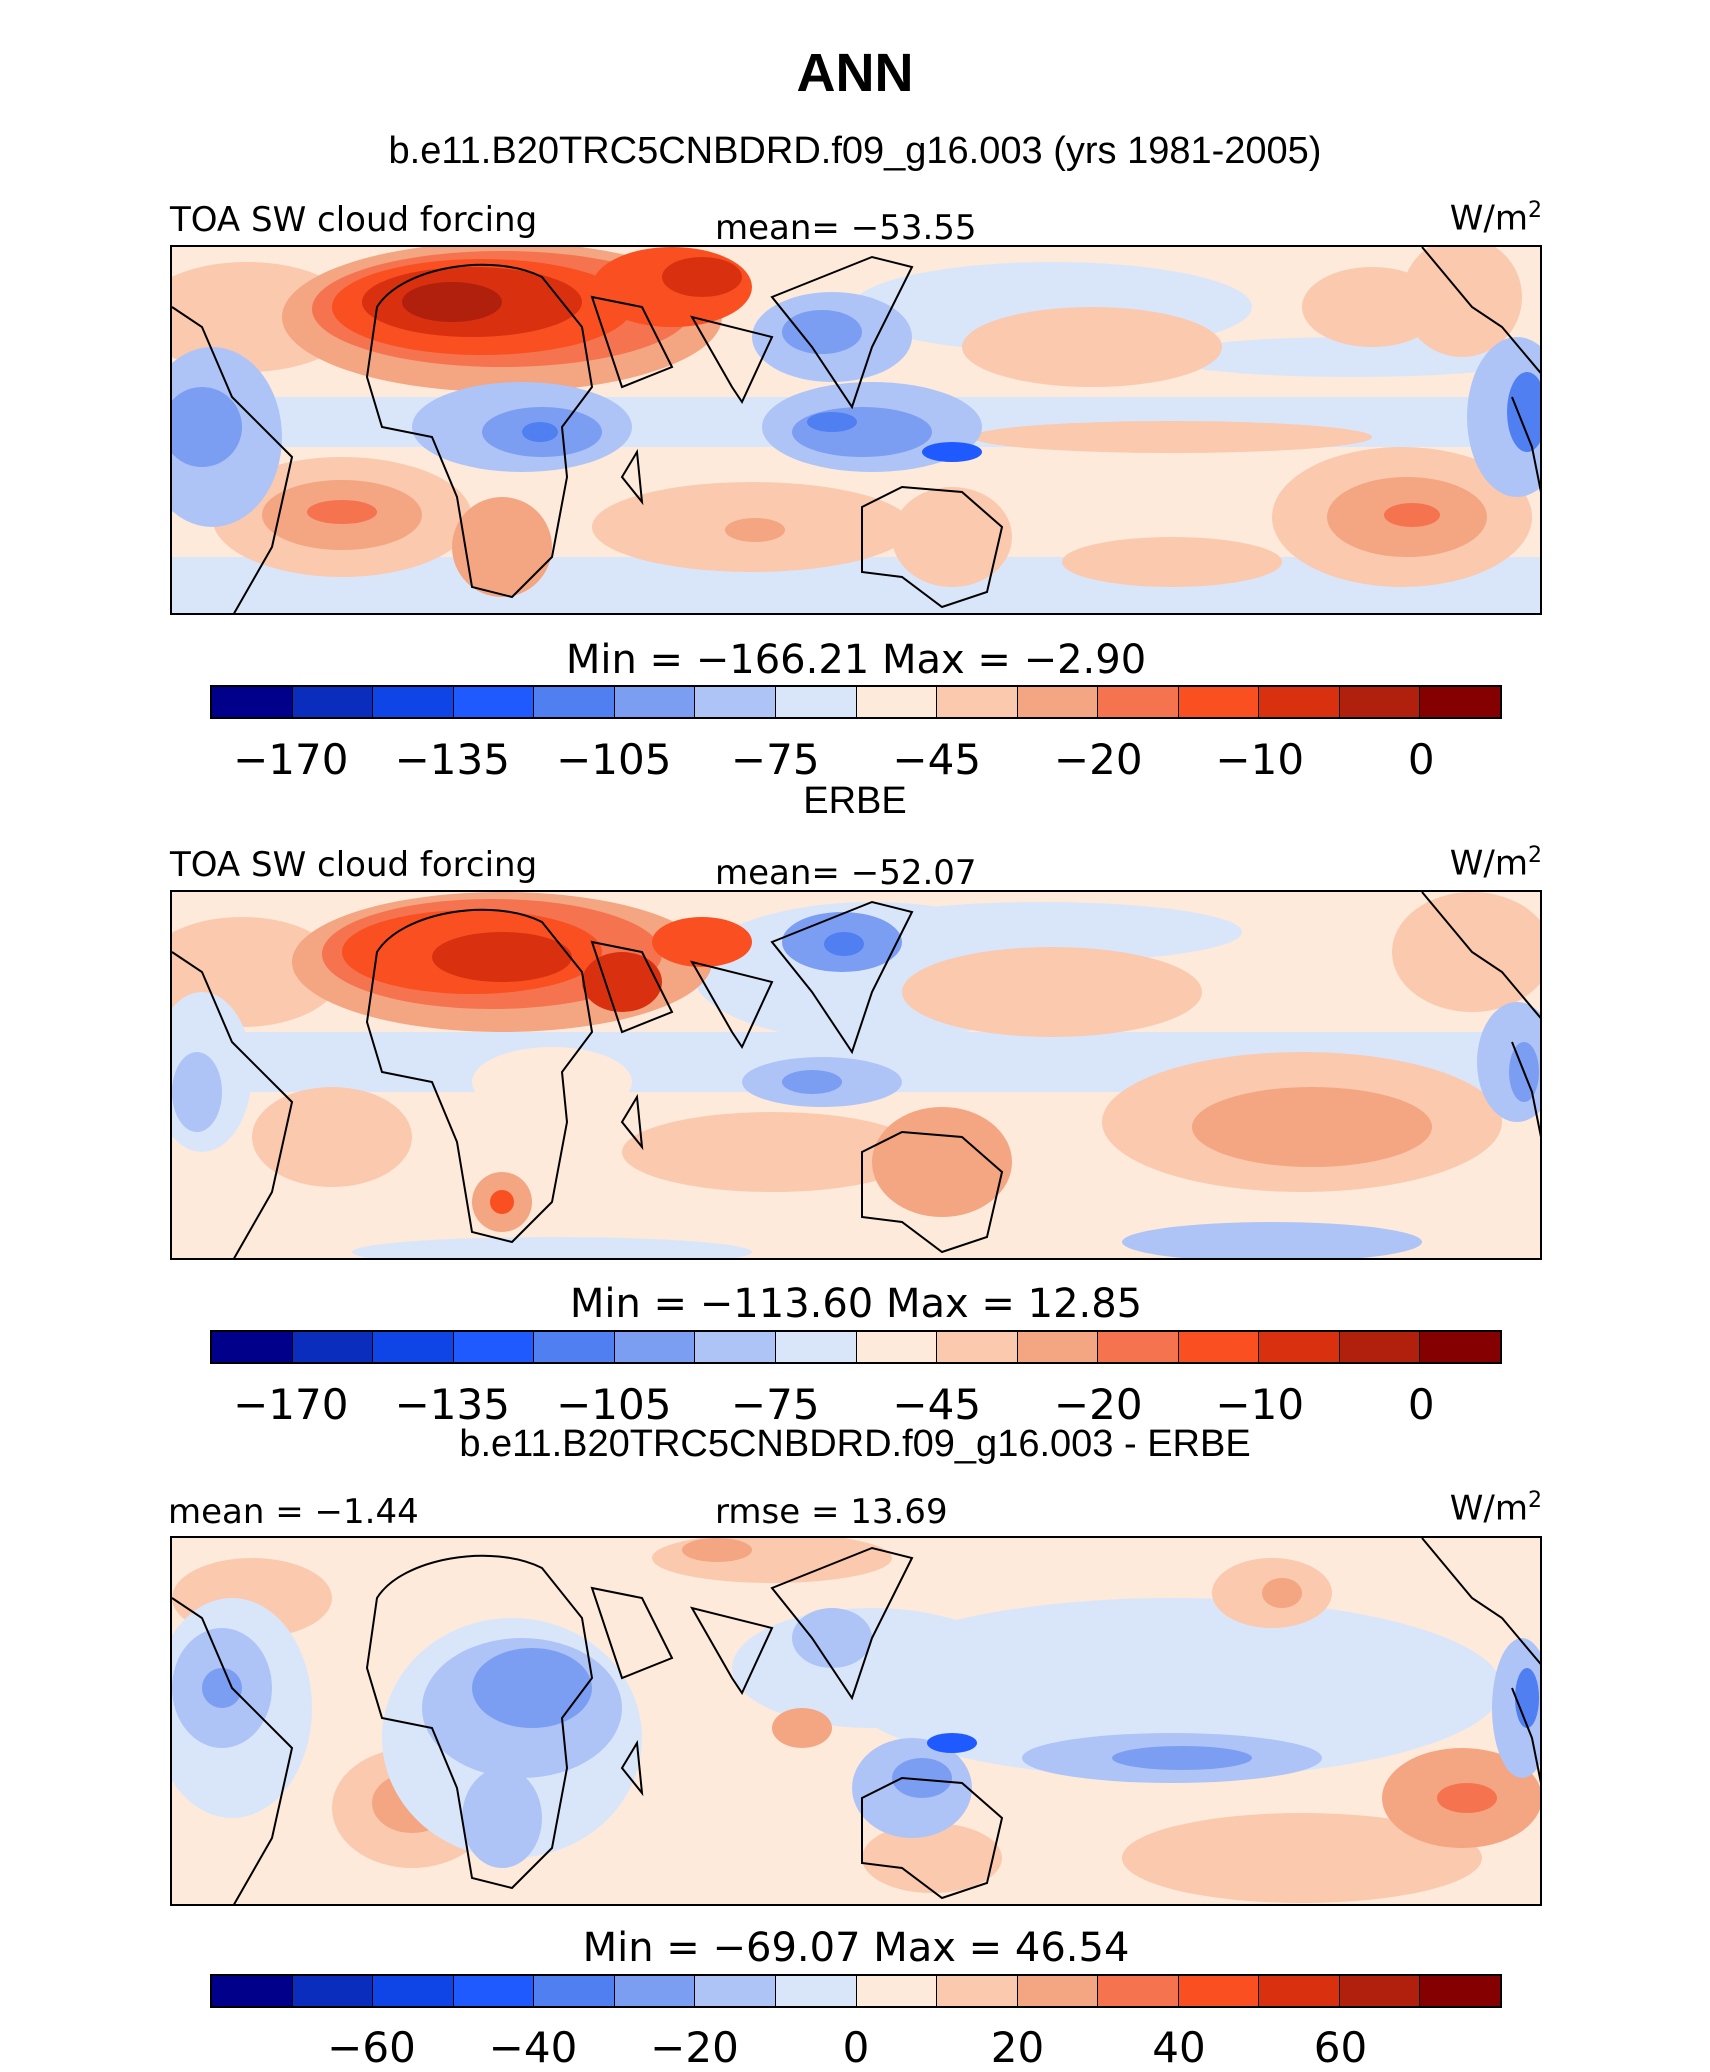  Describe the element at coordinates (354, 865) in the screenshot. I see `panel-2-variable-label: TOA SW cloud forcing` at that location.